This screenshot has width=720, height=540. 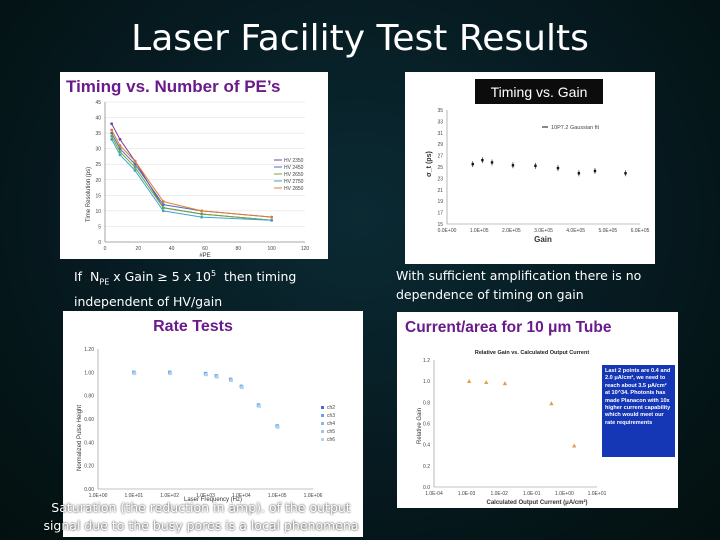 I want to click on x-tick-label: 1.0E+02, so click(x=169, y=496).